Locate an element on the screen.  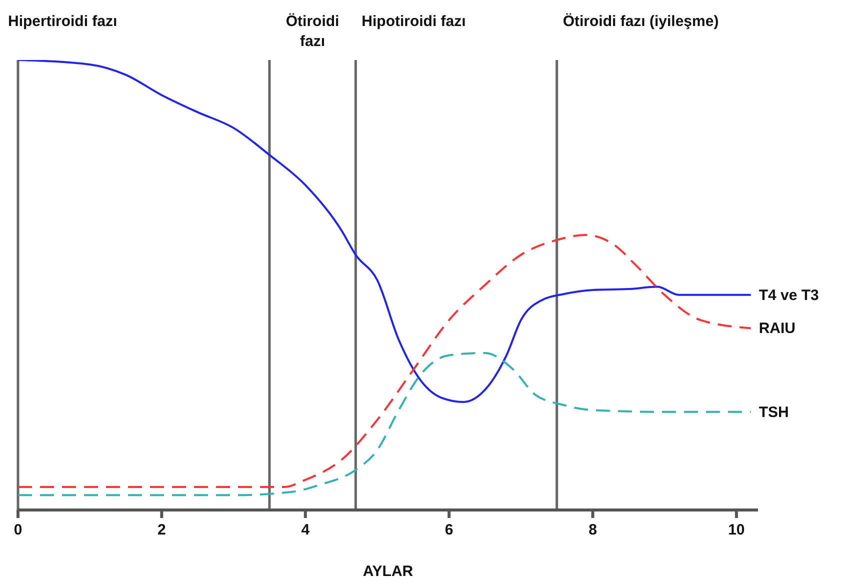
x-tick-label: 2 is located at coordinates (162, 530).